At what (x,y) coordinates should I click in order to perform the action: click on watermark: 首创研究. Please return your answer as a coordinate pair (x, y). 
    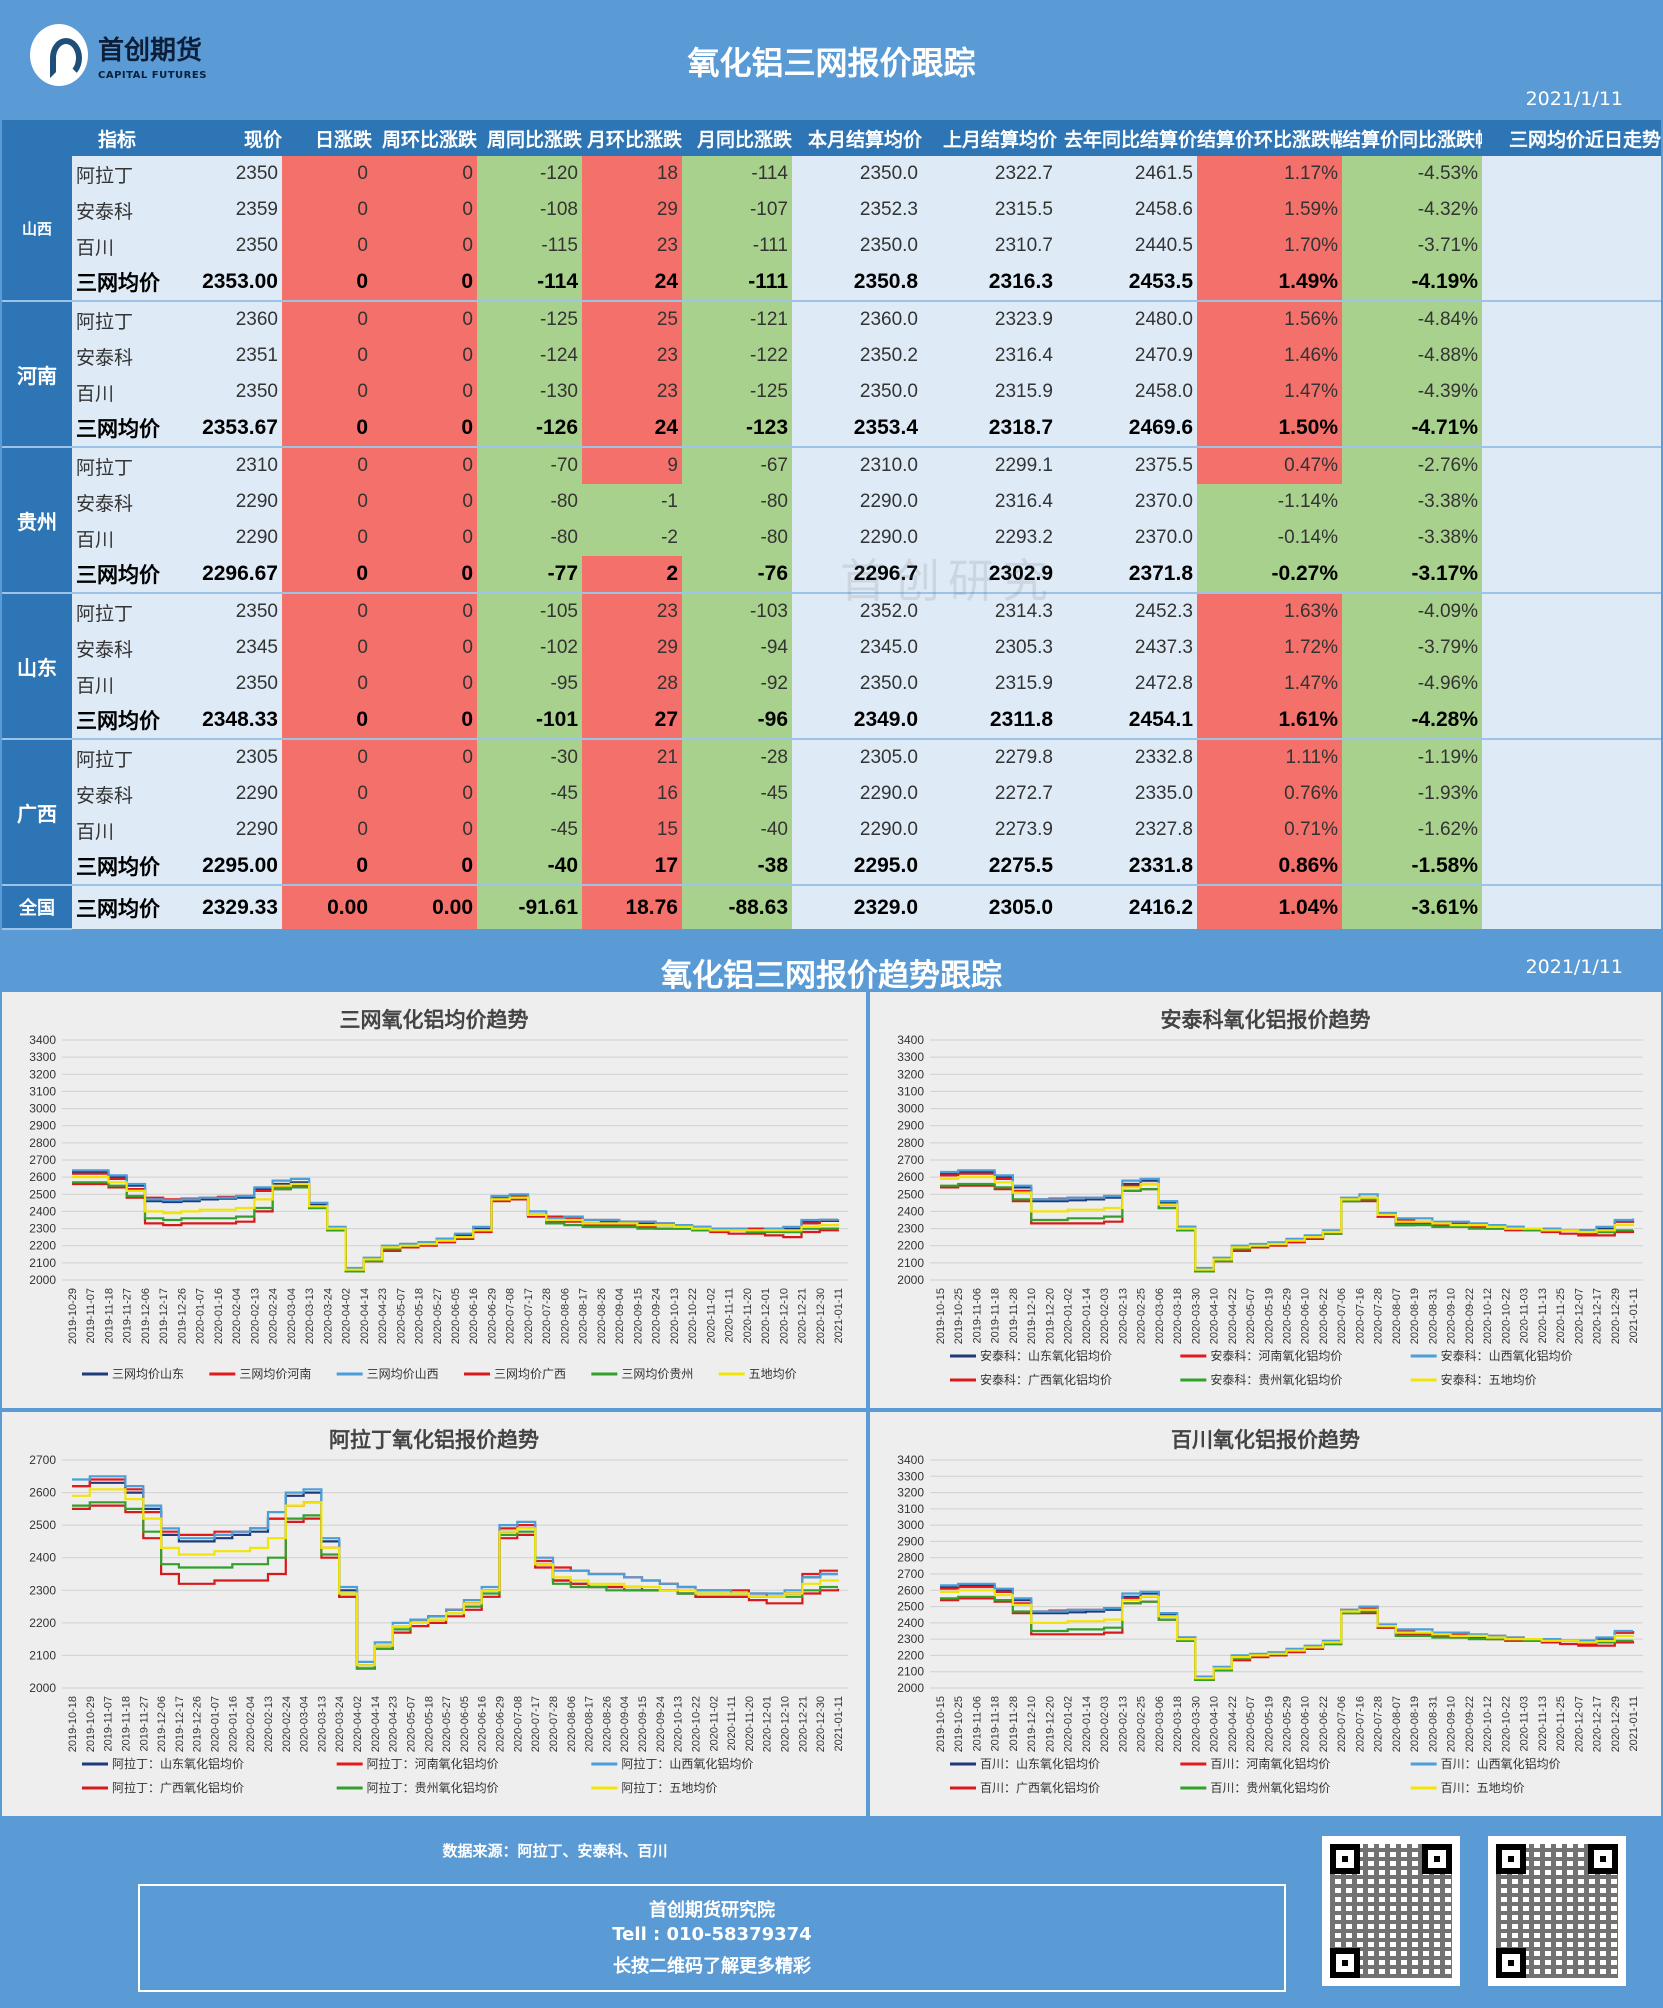
    Looking at the image, I should click on (948, 581).